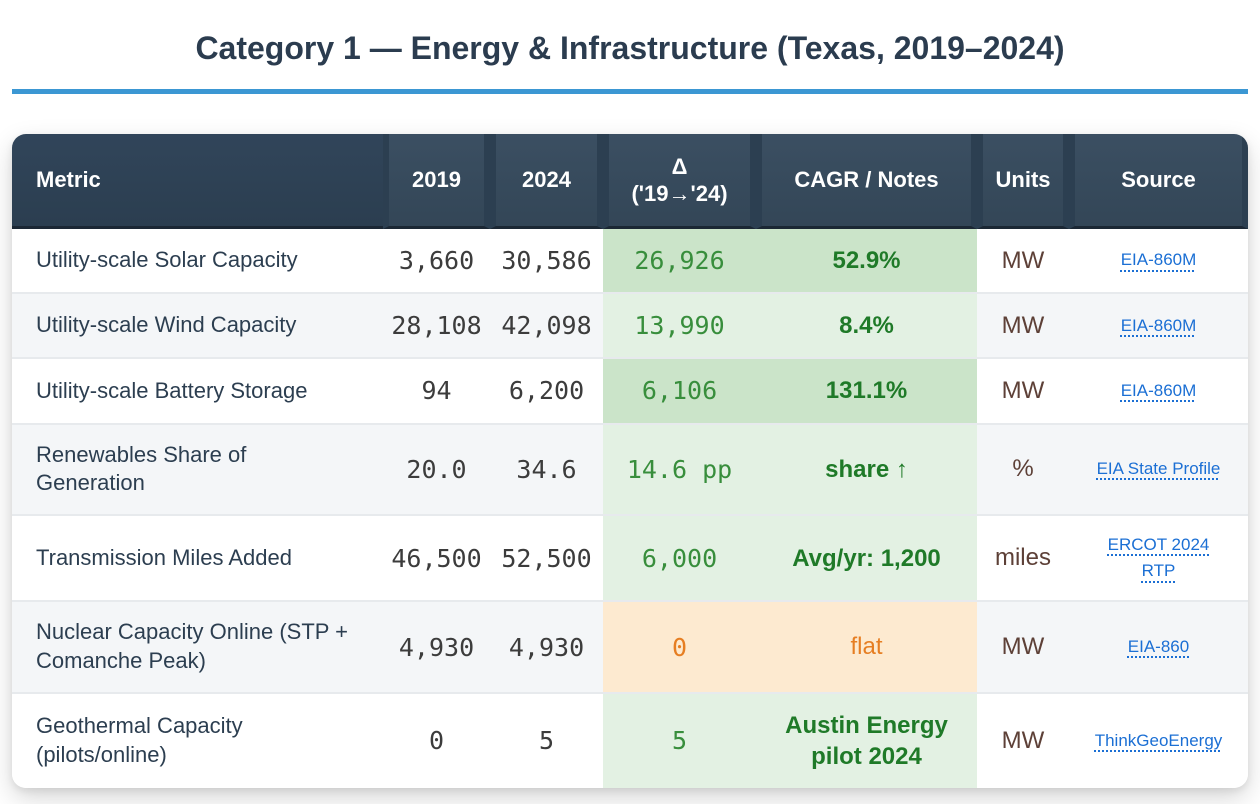 Image resolution: width=1260 pixels, height=804 pixels. I want to click on delta-value: 26,926, so click(679, 261).